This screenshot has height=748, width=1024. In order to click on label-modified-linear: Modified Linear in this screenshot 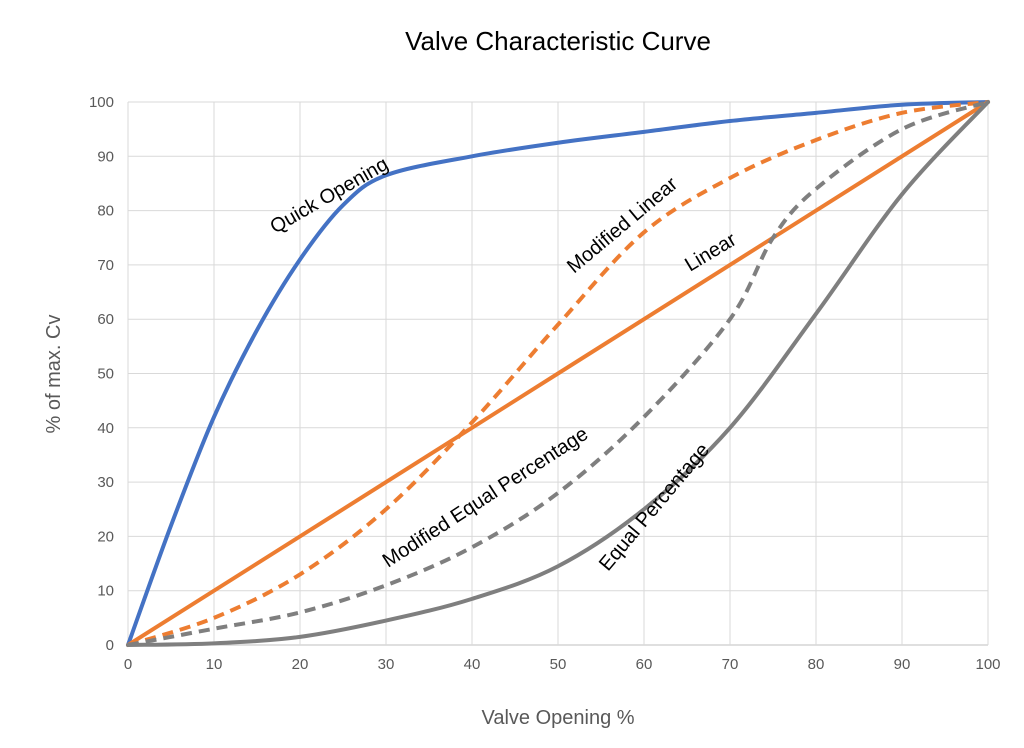, I will do `click(622, 225)`.